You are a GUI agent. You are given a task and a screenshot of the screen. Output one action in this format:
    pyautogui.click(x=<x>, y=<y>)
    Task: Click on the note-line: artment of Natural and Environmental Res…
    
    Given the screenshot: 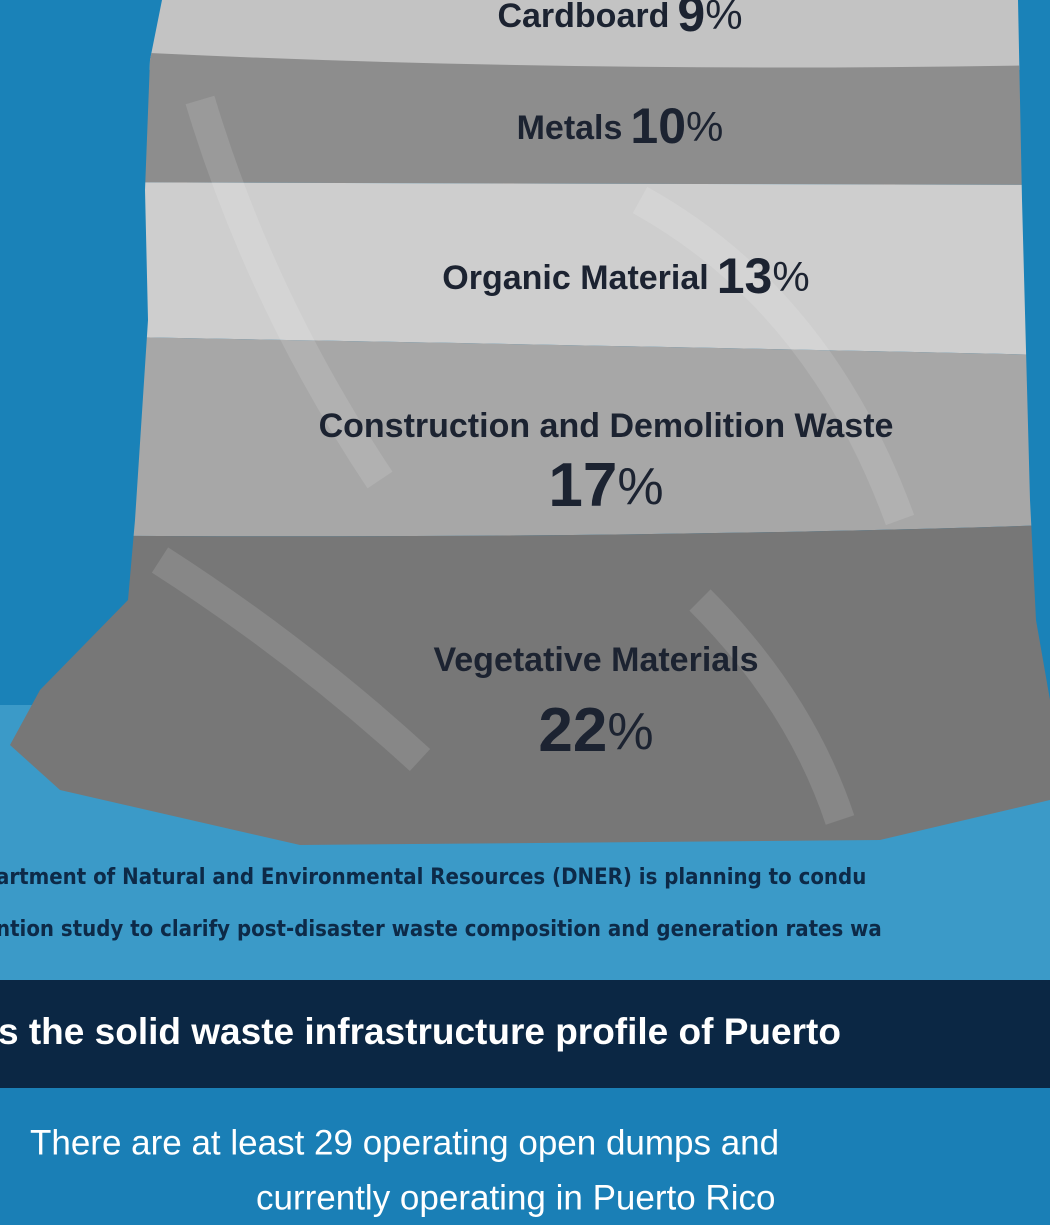 What is the action you would take?
    pyautogui.click(x=433, y=877)
    